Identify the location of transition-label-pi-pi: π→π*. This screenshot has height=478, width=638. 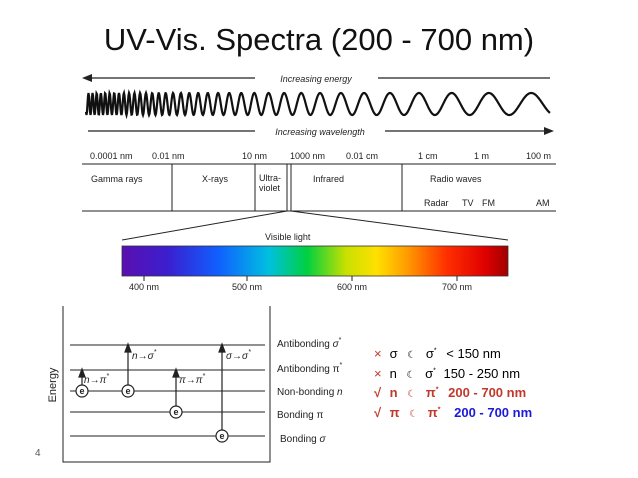
(192, 379).